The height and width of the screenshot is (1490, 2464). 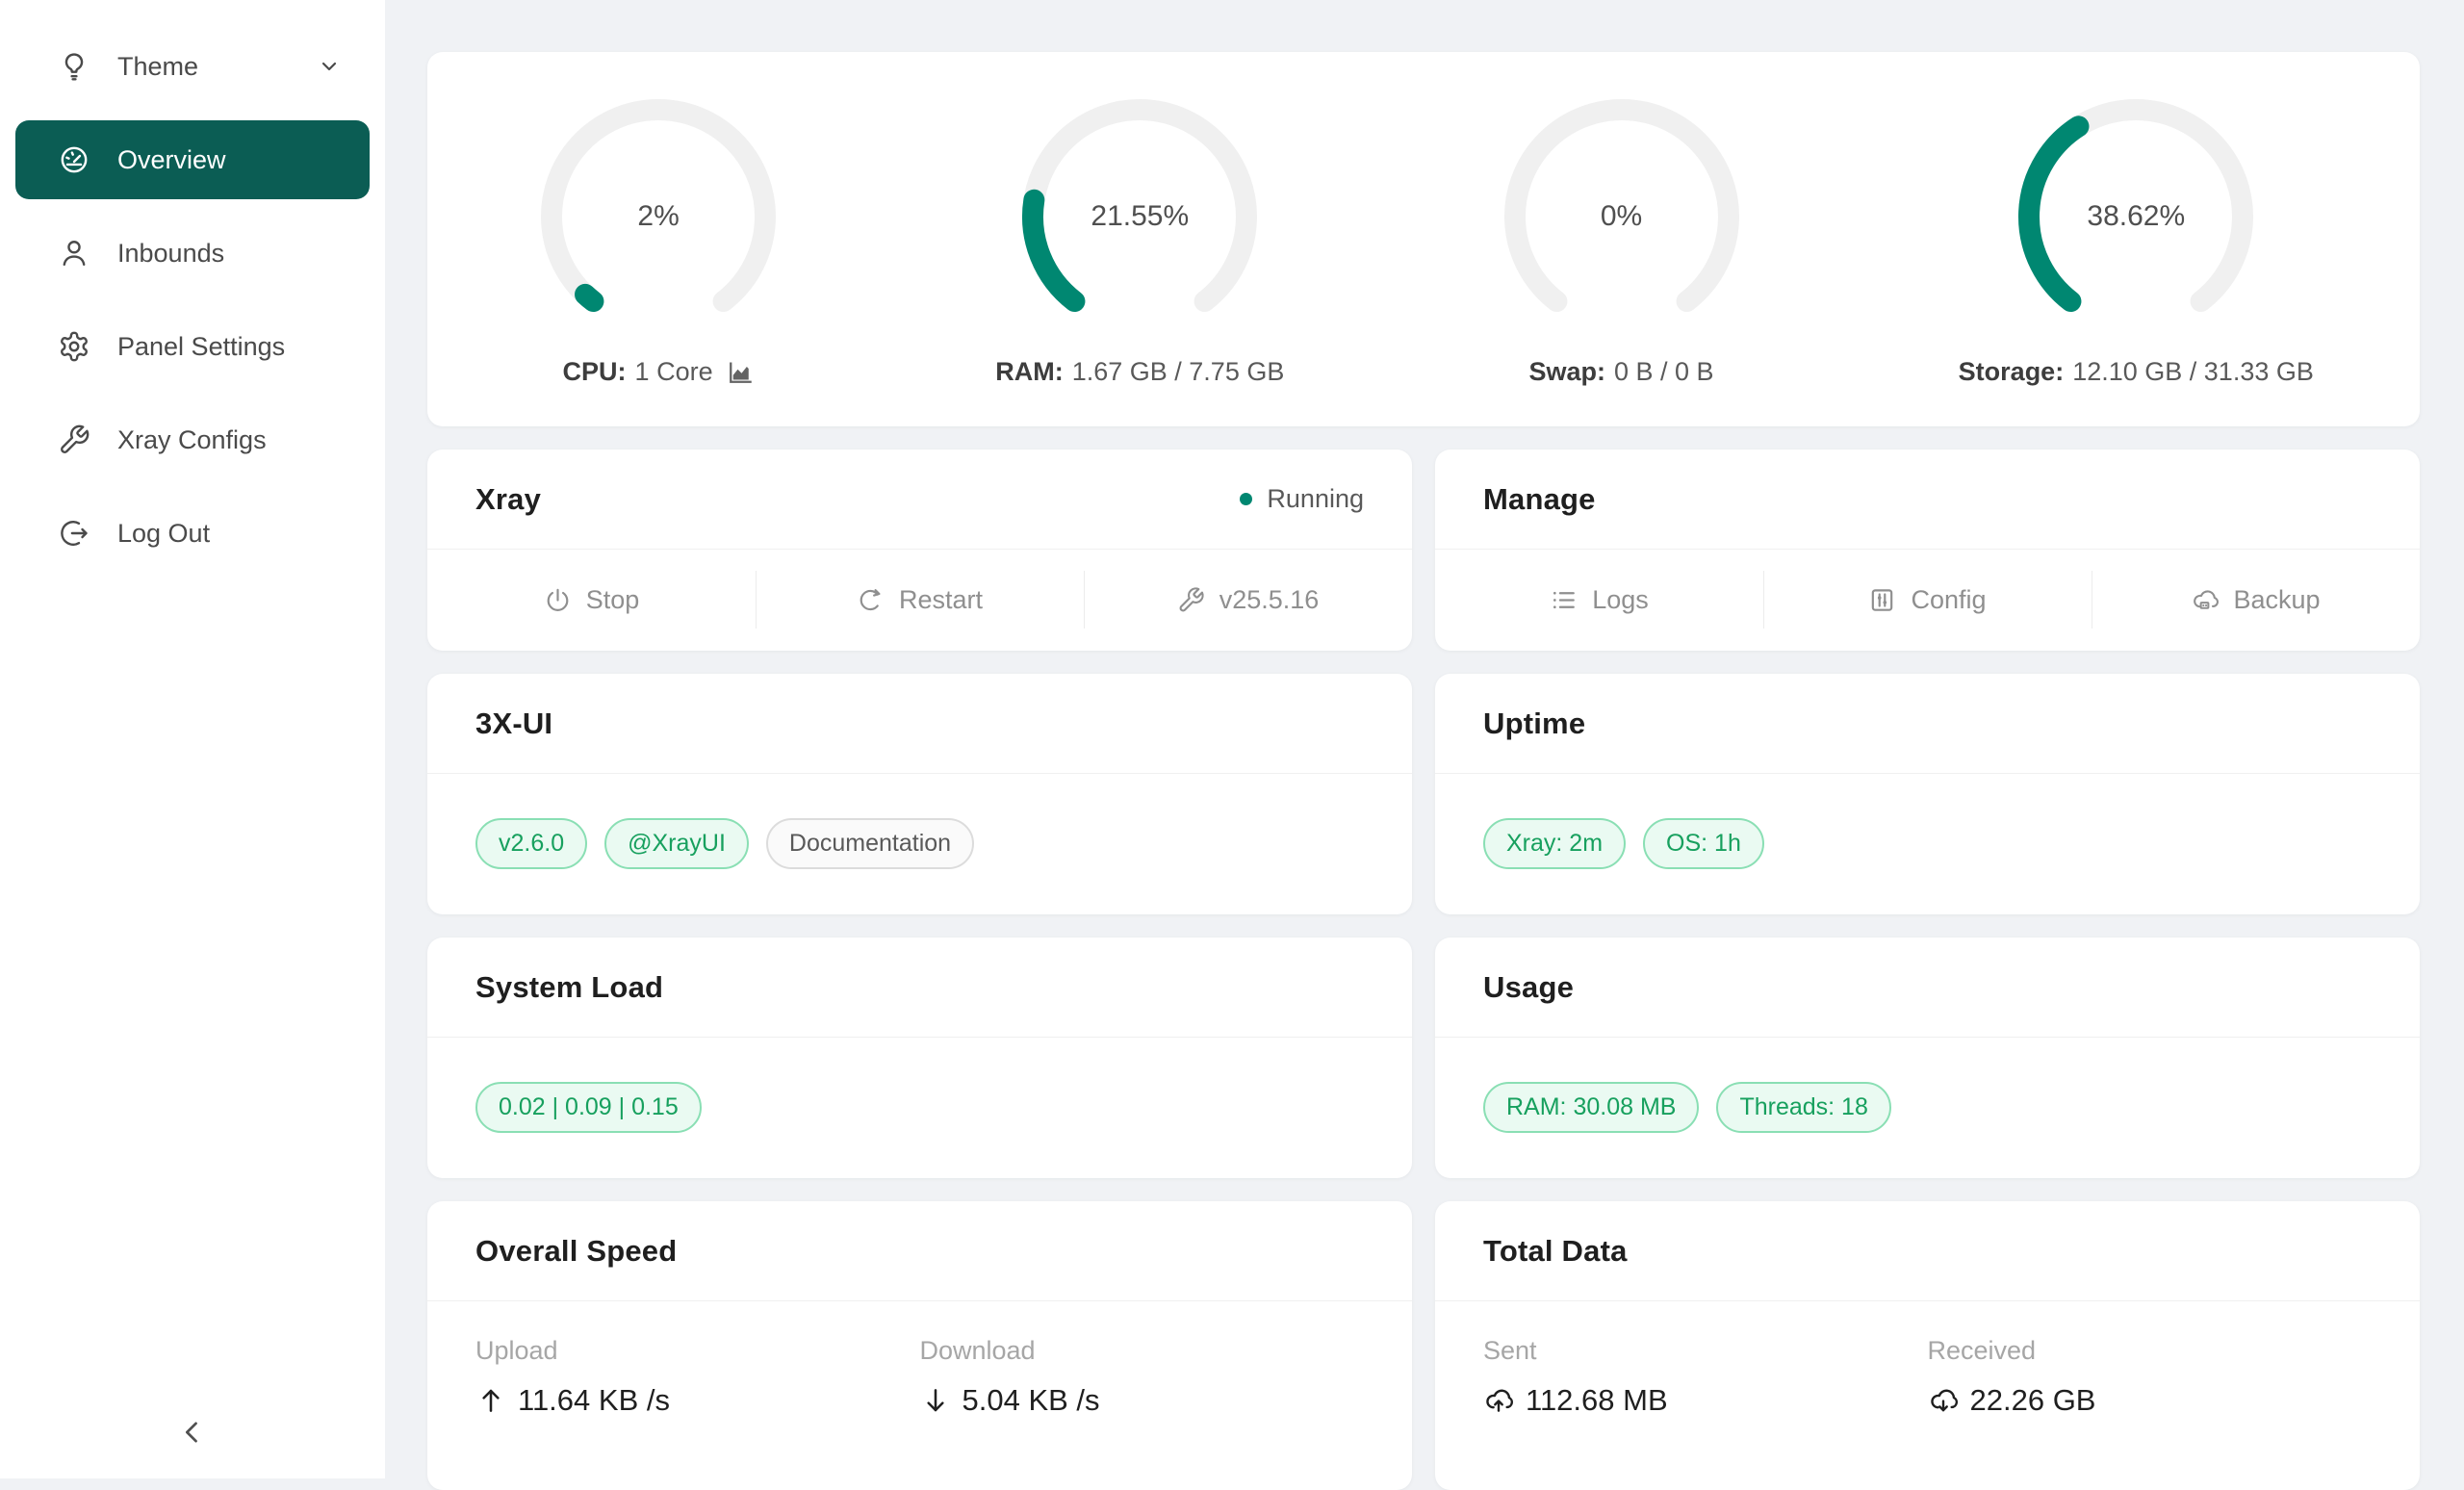 What do you see at coordinates (514, 723) in the screenshot?
I see `xui-card-title: 3X-UI` at bounding box center [514, 723].